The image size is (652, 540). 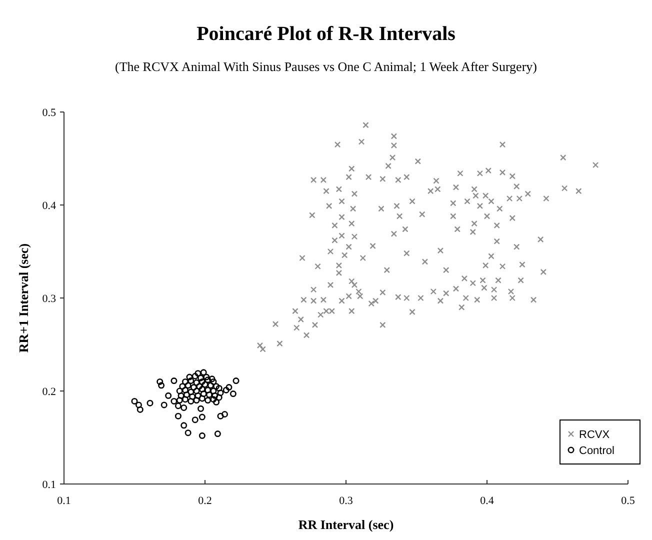 I want to click on y-axis-title: RR+1 Interval (sec), so click(x=23, y=298).